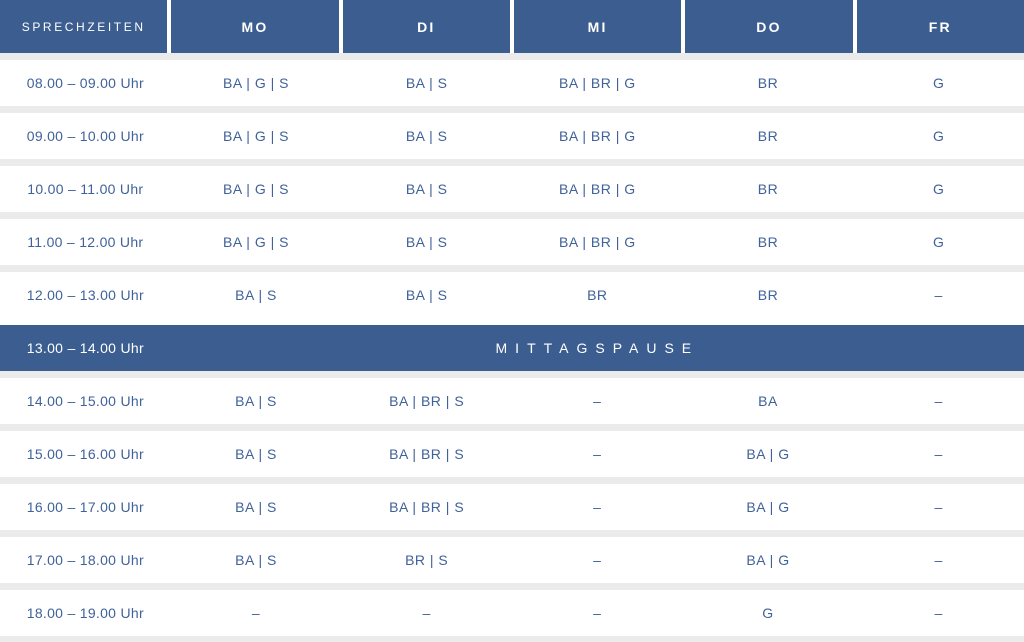  Describe the element at coordinates (769, 26) in the screenshot. I see `header-day-do: DO` at that location.